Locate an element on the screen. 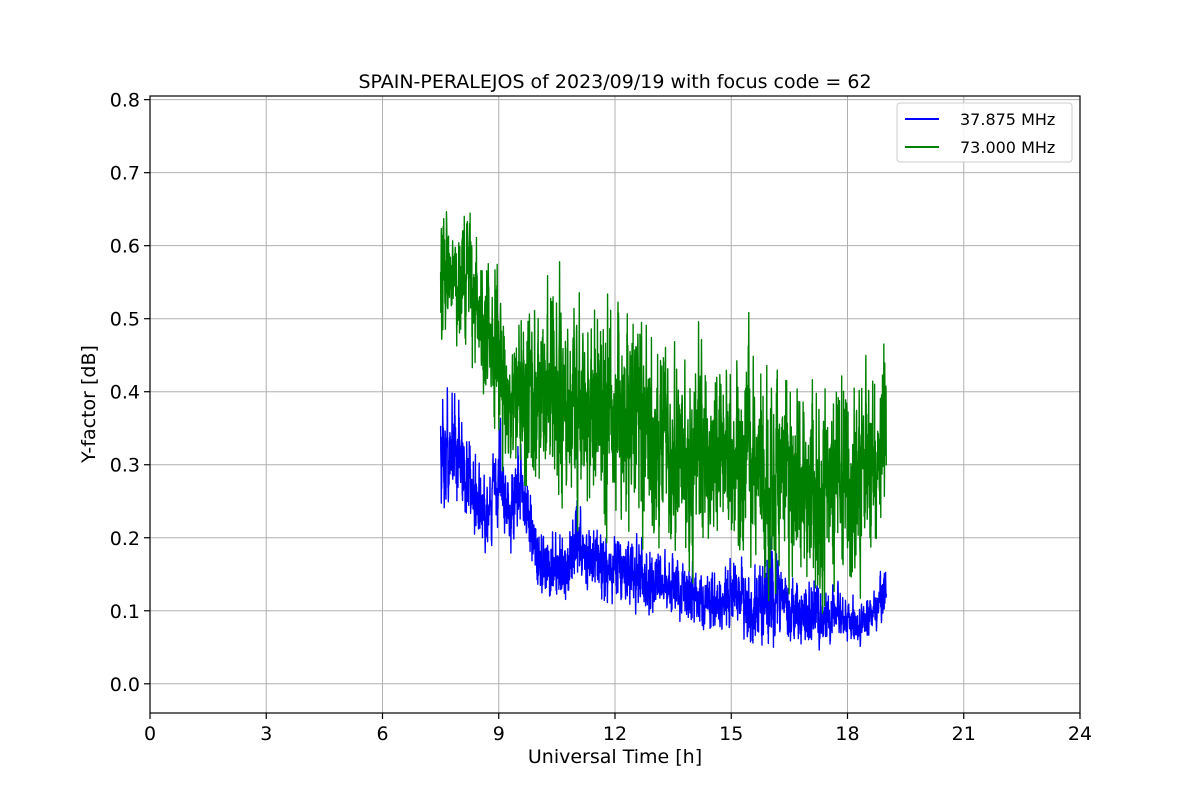 This screenshot has width=1200, height=800. y-tick-label: 0.5 is located at coordinates (125, 320).